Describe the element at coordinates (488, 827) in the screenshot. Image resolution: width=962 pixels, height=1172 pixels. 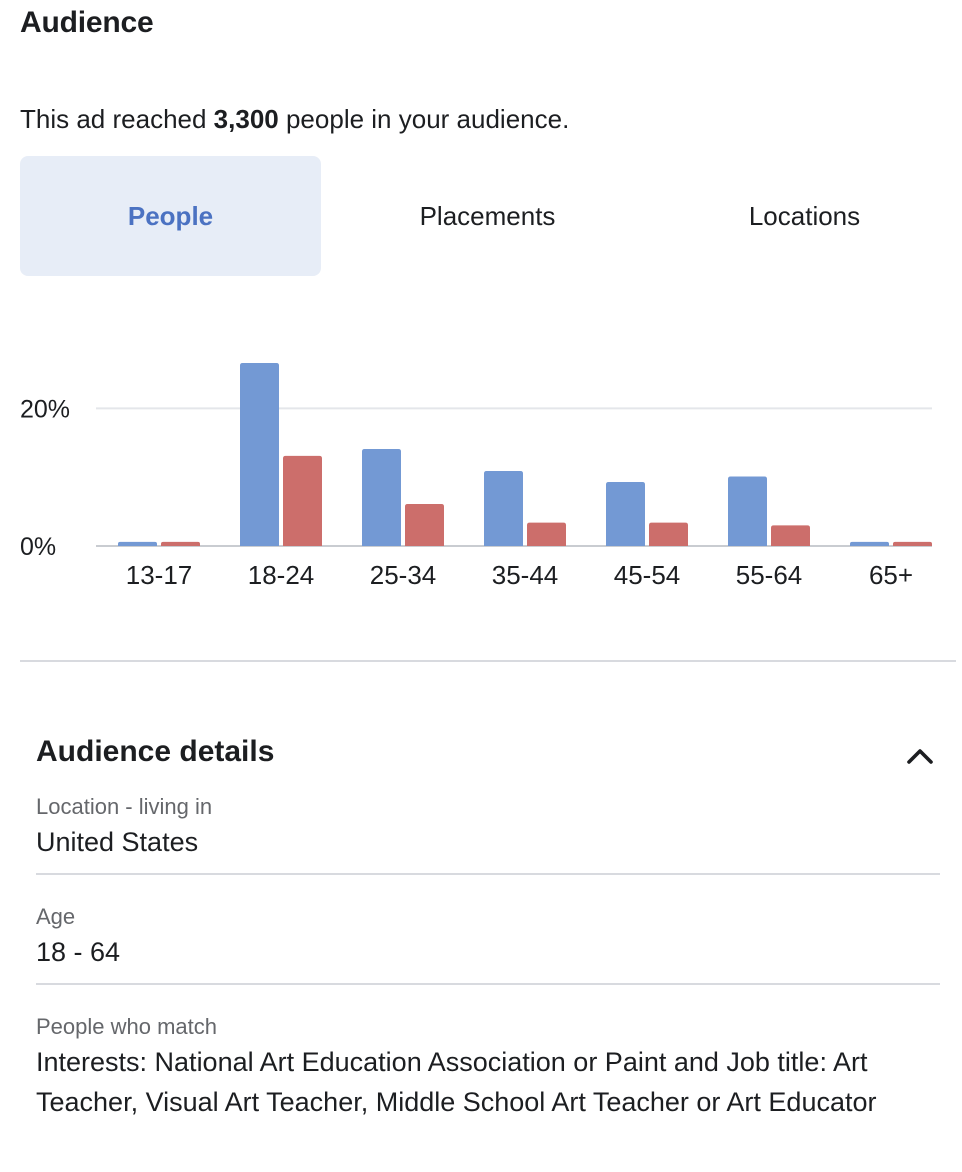
I see `detail-location: Location - living in United States` at that location.